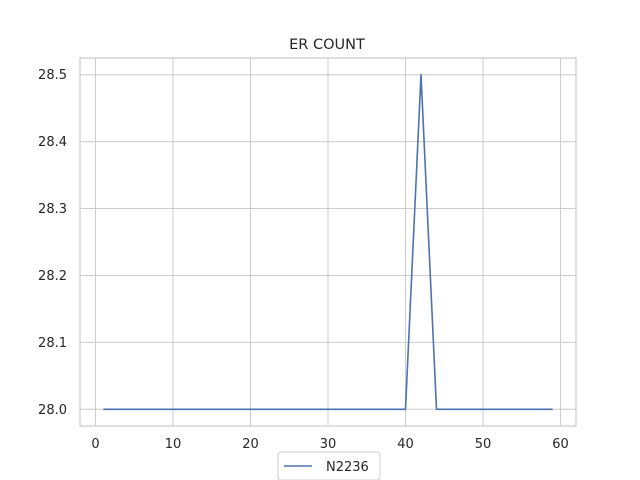 This screenshot has width=640, height=480. I want to click on x-axis-ticks: 0 10 20 30 40 50 60, so click(329, 444).